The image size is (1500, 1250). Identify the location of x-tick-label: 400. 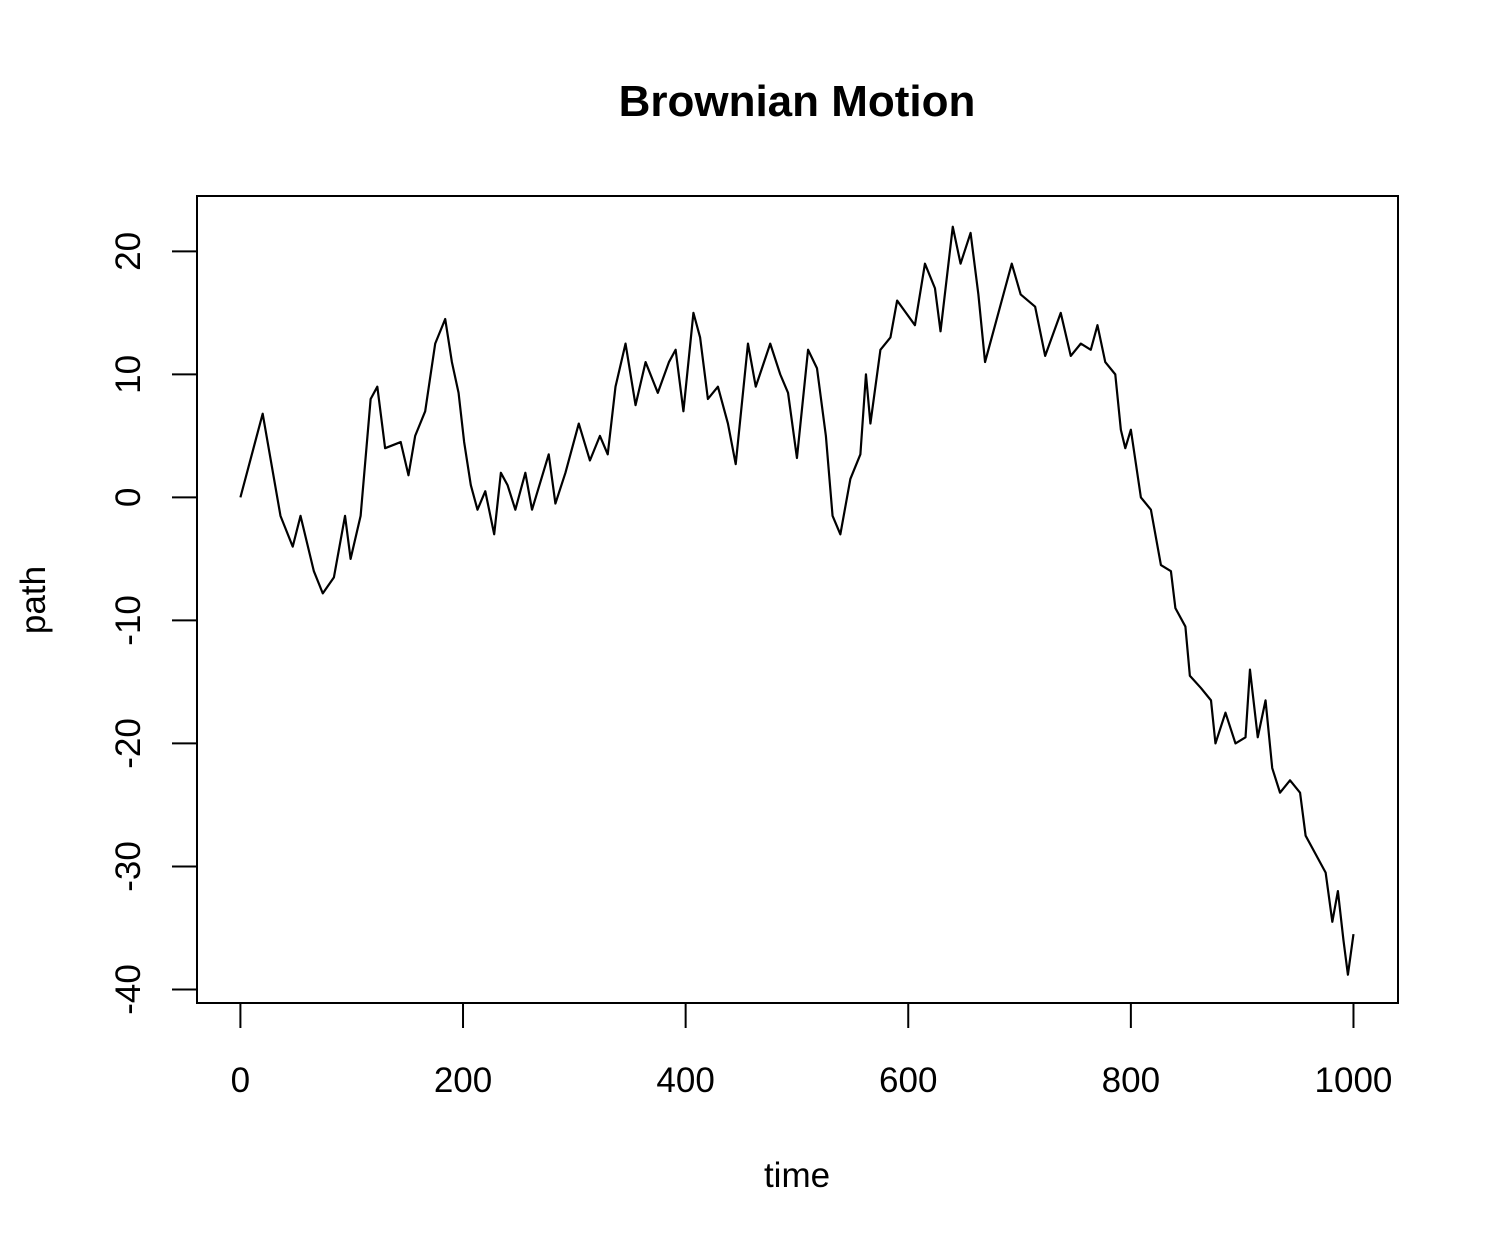
(685, 1080).